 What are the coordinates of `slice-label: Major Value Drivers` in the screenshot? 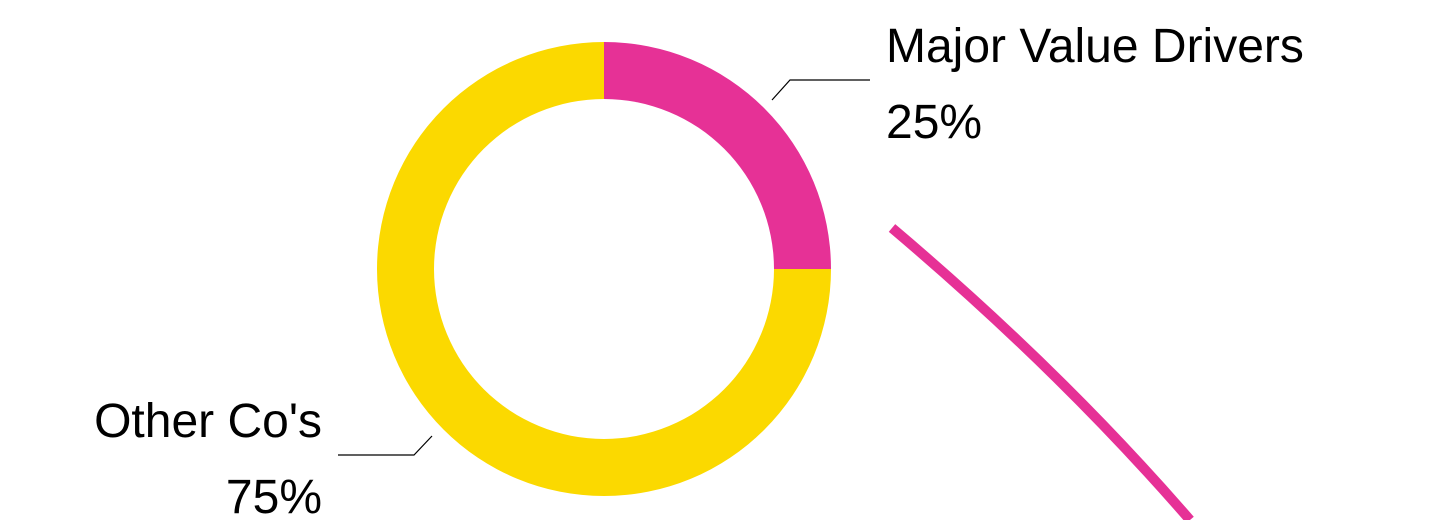 It's located at (1095, 46).